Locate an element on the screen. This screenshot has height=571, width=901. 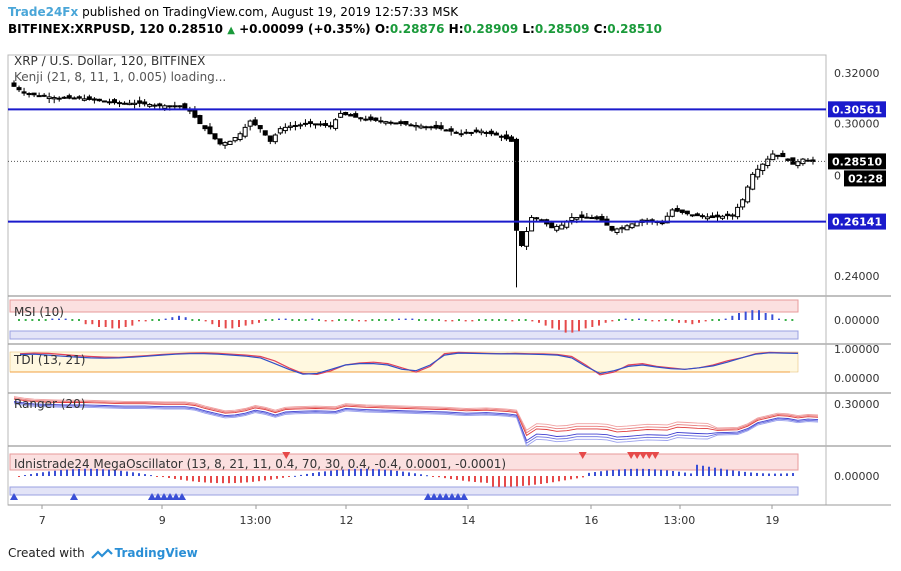
close-label: C: is located at coordinates (600, 29).